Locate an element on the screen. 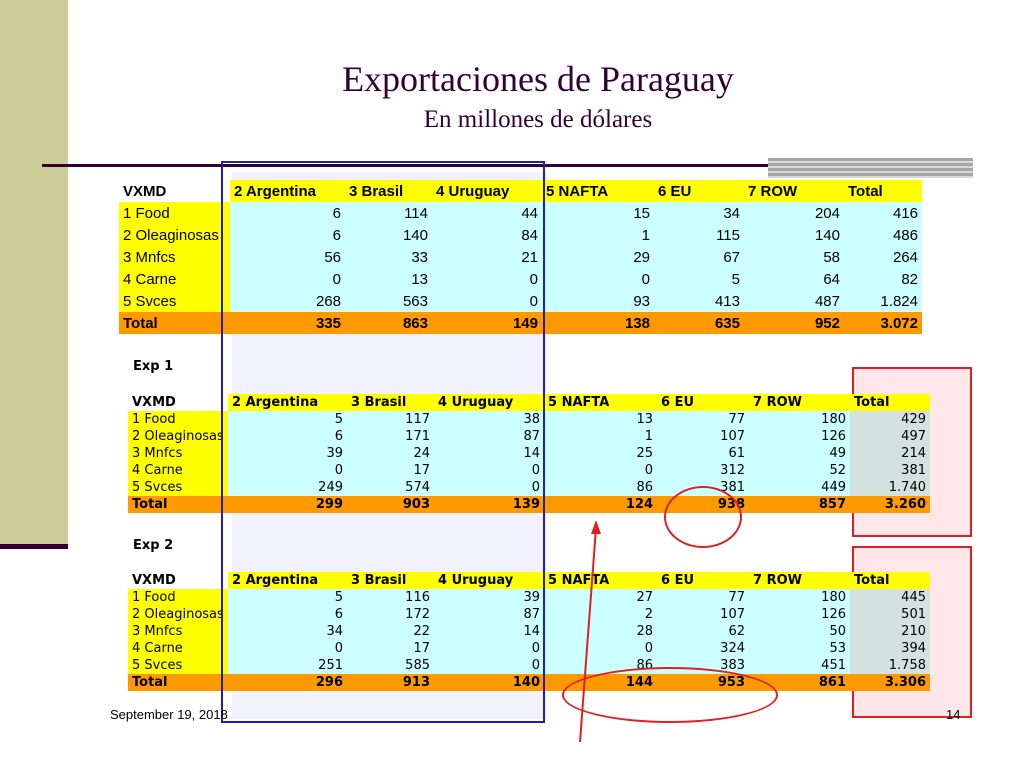 The image size is (1024, 768). table-cell: 251 is located at coordinates (287, 665).